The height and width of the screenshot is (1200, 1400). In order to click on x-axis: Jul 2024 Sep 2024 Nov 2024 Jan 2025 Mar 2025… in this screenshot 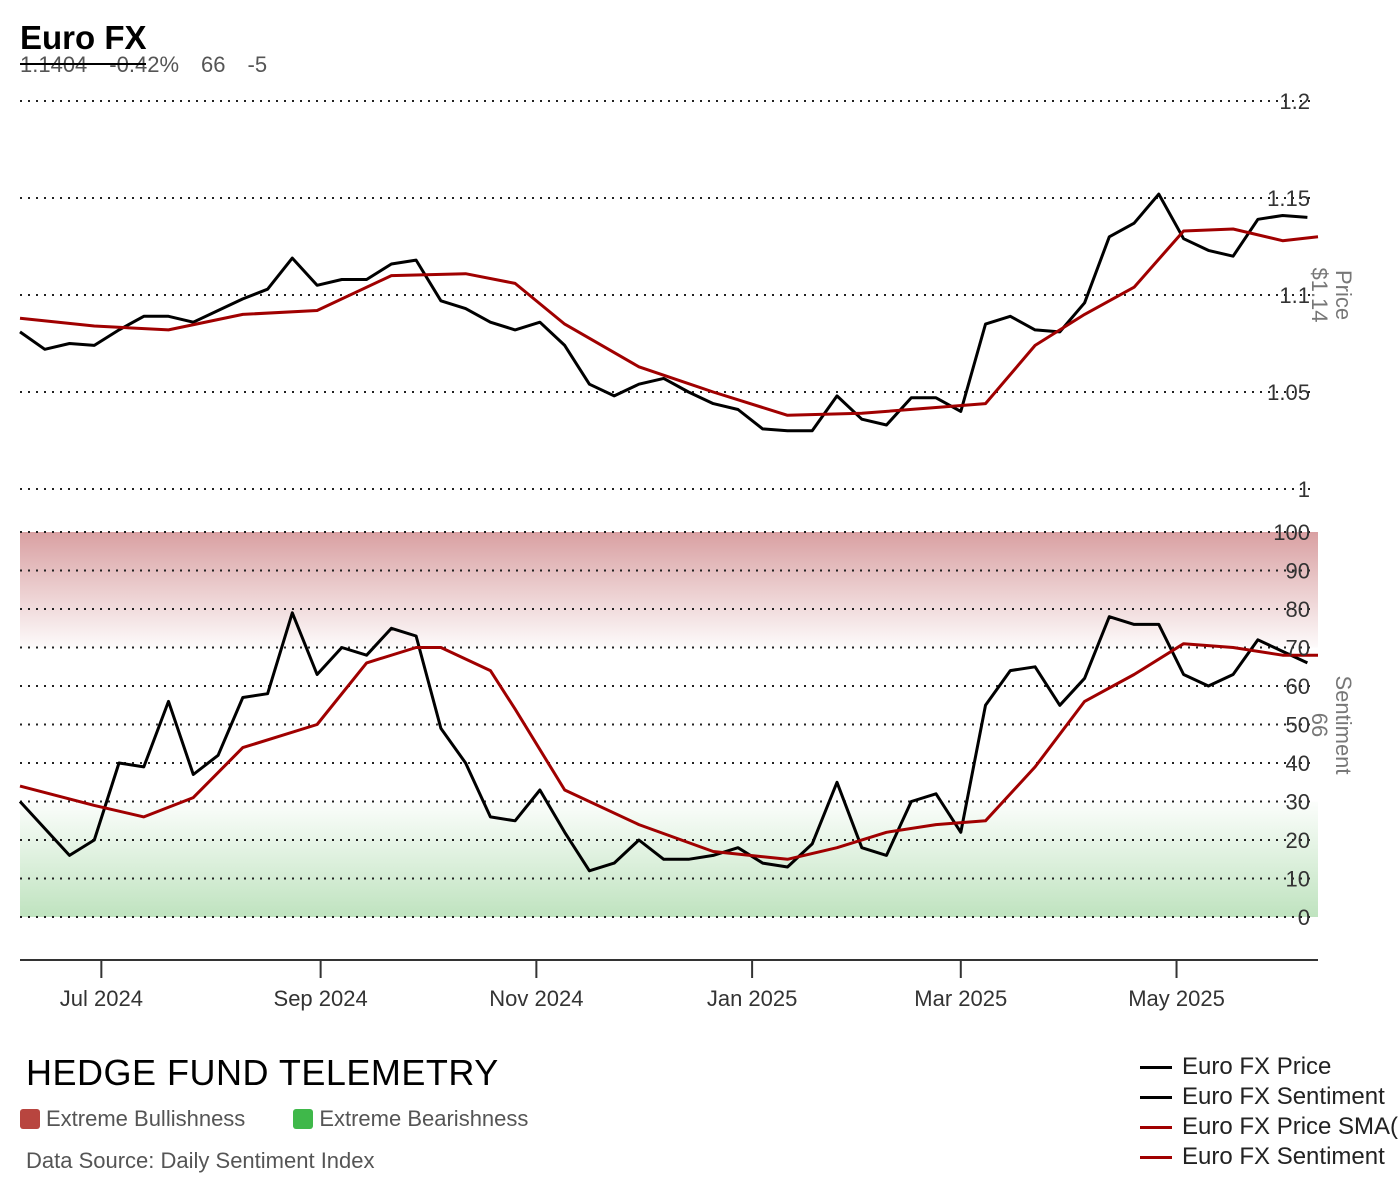, I will do `click(669, 985)`.